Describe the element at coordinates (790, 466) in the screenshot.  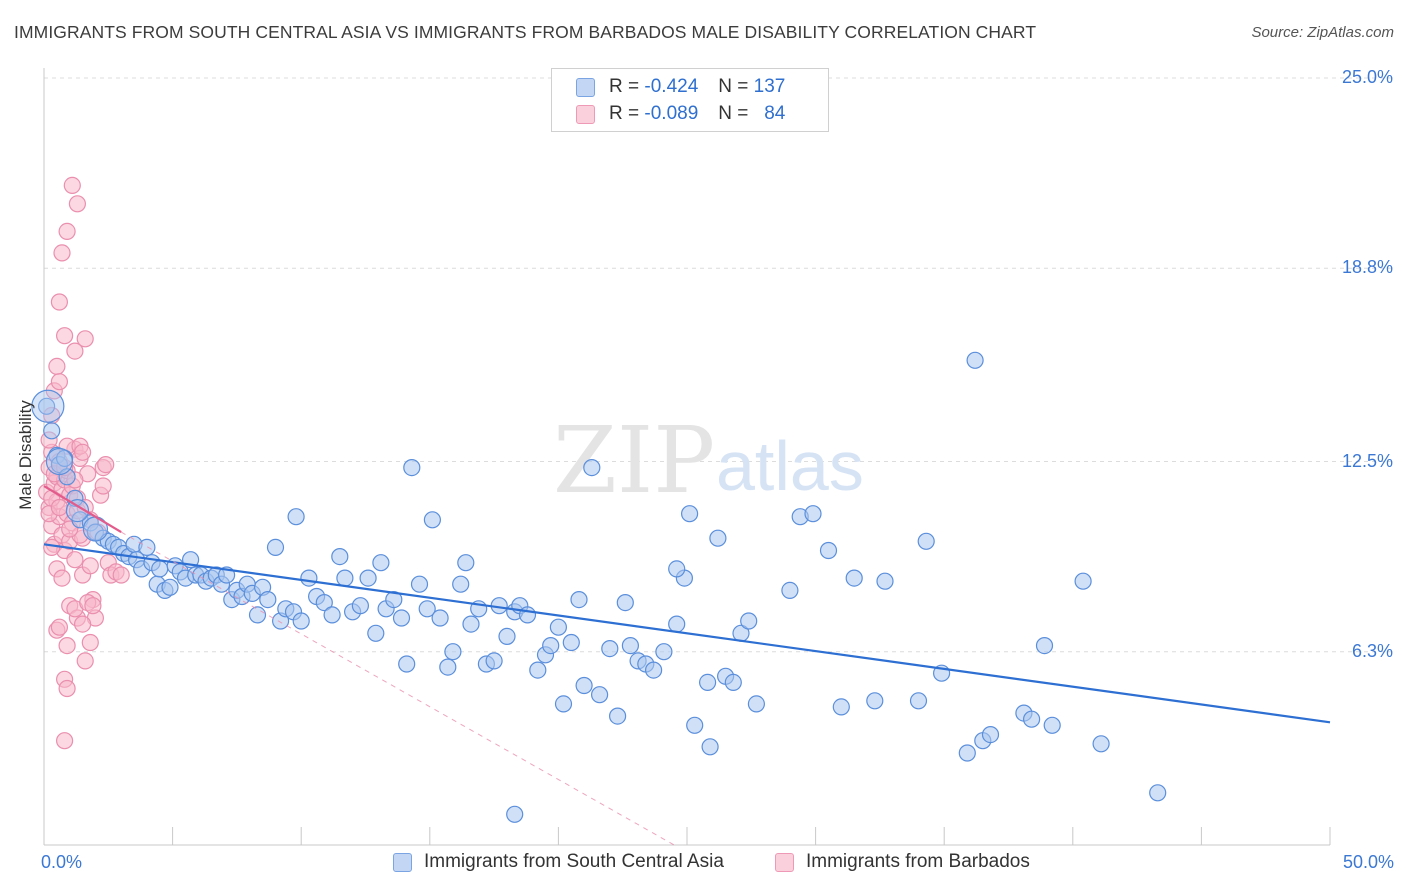
I see `watermark-atlas: atlas` at that location.